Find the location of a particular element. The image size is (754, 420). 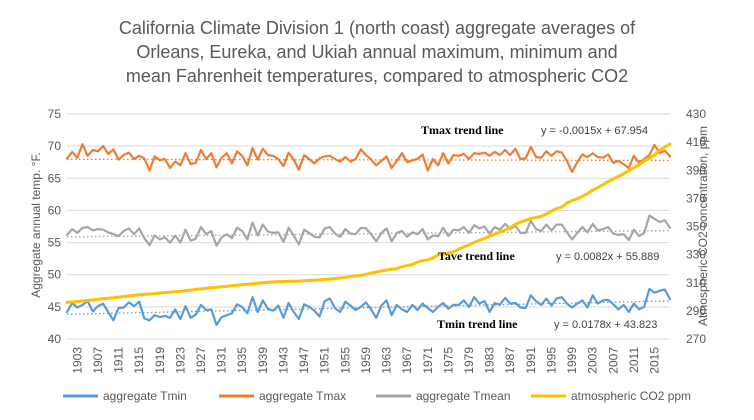

y-tick-label-left: 75 is located at coordinates (55, 114).